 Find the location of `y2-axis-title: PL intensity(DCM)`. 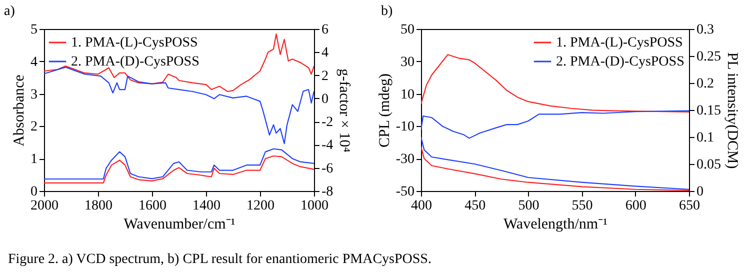

y2-axis-title: PL intensity(DCM) is located at coordinates (732, 110).